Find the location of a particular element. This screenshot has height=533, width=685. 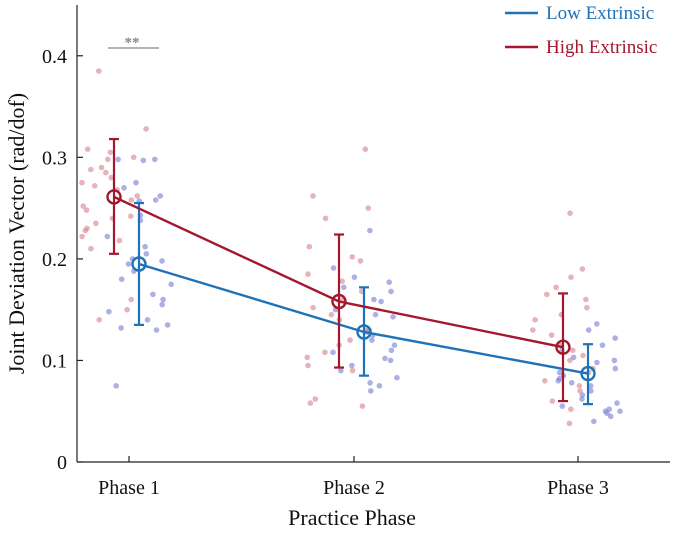

legend-label: Low Extrinsic is located at coordinates (600, 13).